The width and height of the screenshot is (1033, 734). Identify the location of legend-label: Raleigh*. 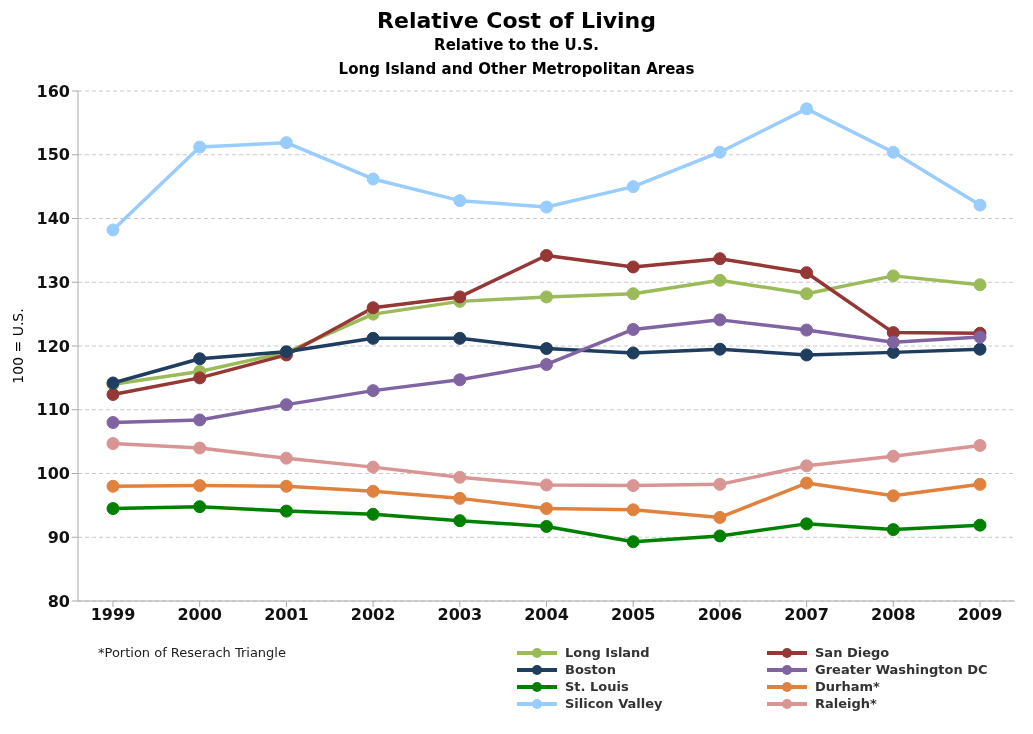
(846, 703).